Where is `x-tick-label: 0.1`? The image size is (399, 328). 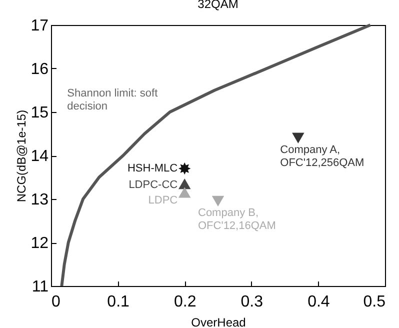
x-tick-label: 0.1 is located at coordinates (118, 302).